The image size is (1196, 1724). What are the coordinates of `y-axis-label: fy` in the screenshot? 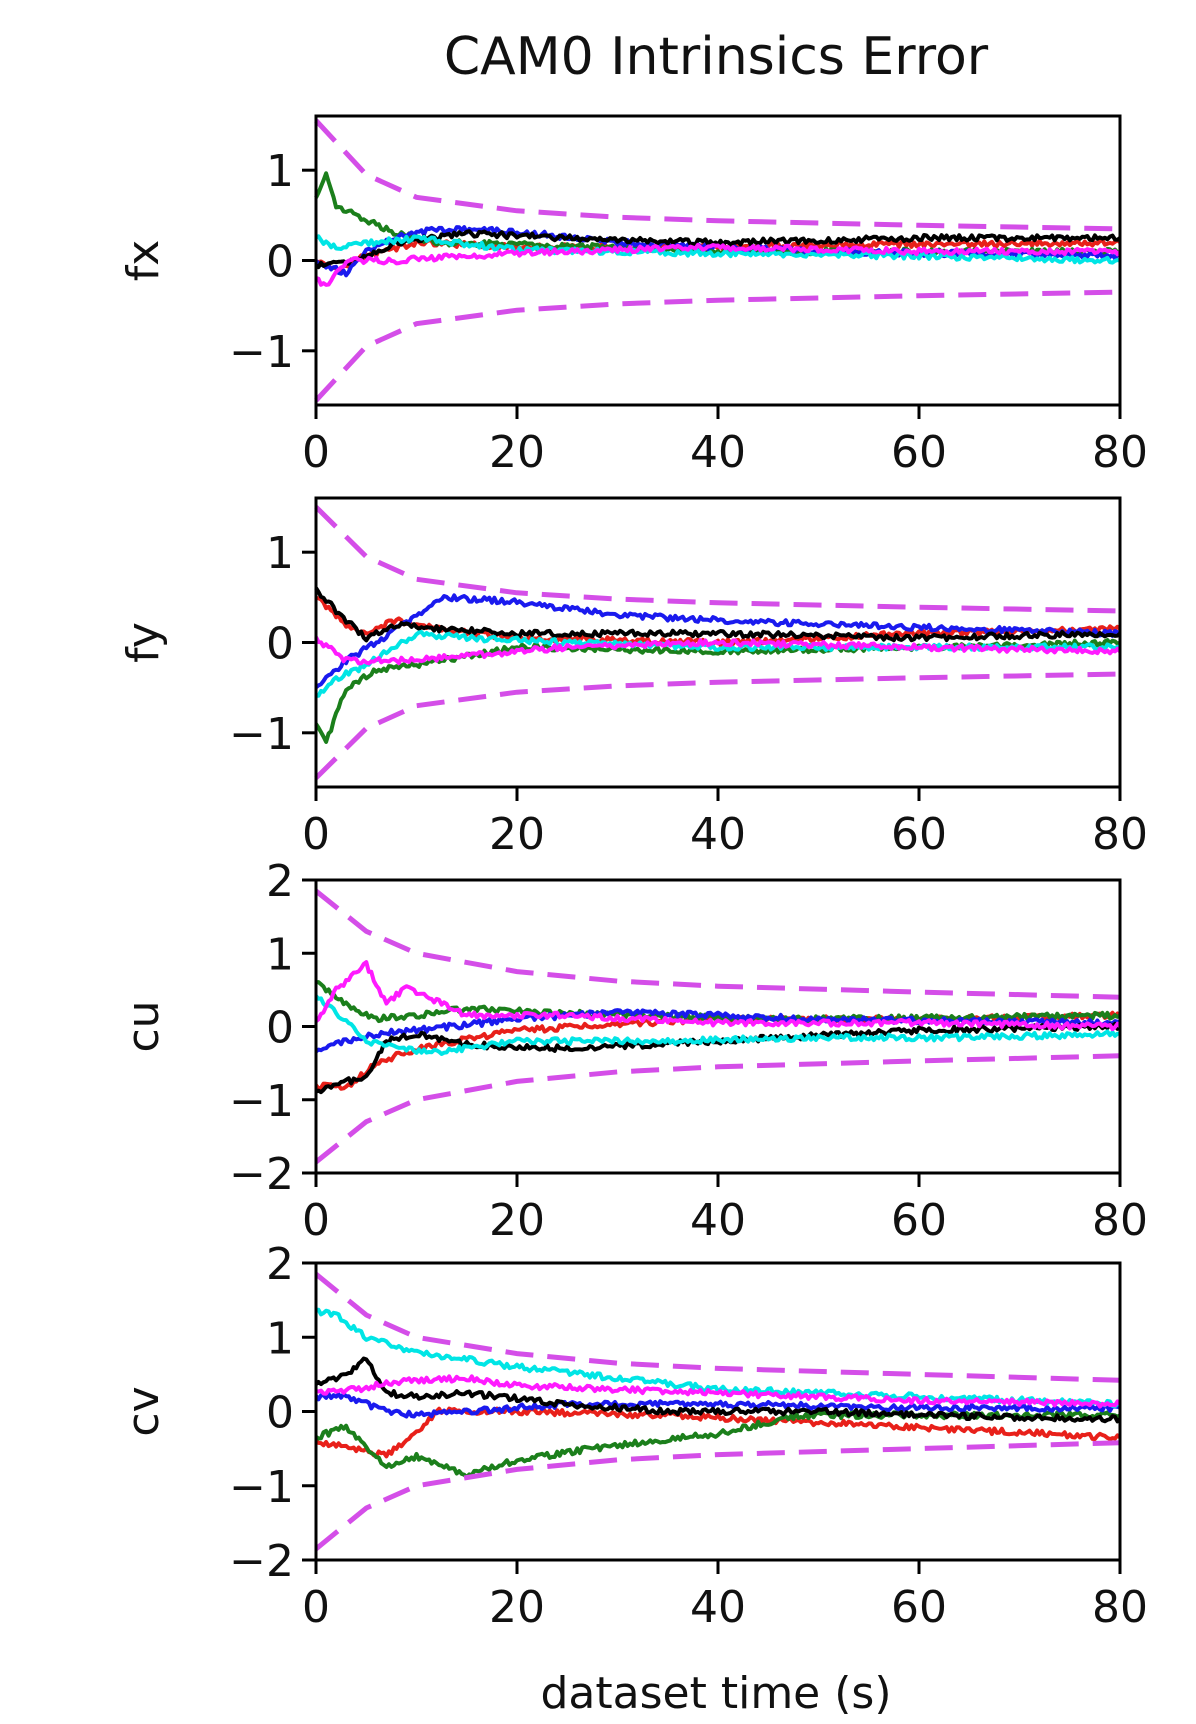 It's located at (143, 642).